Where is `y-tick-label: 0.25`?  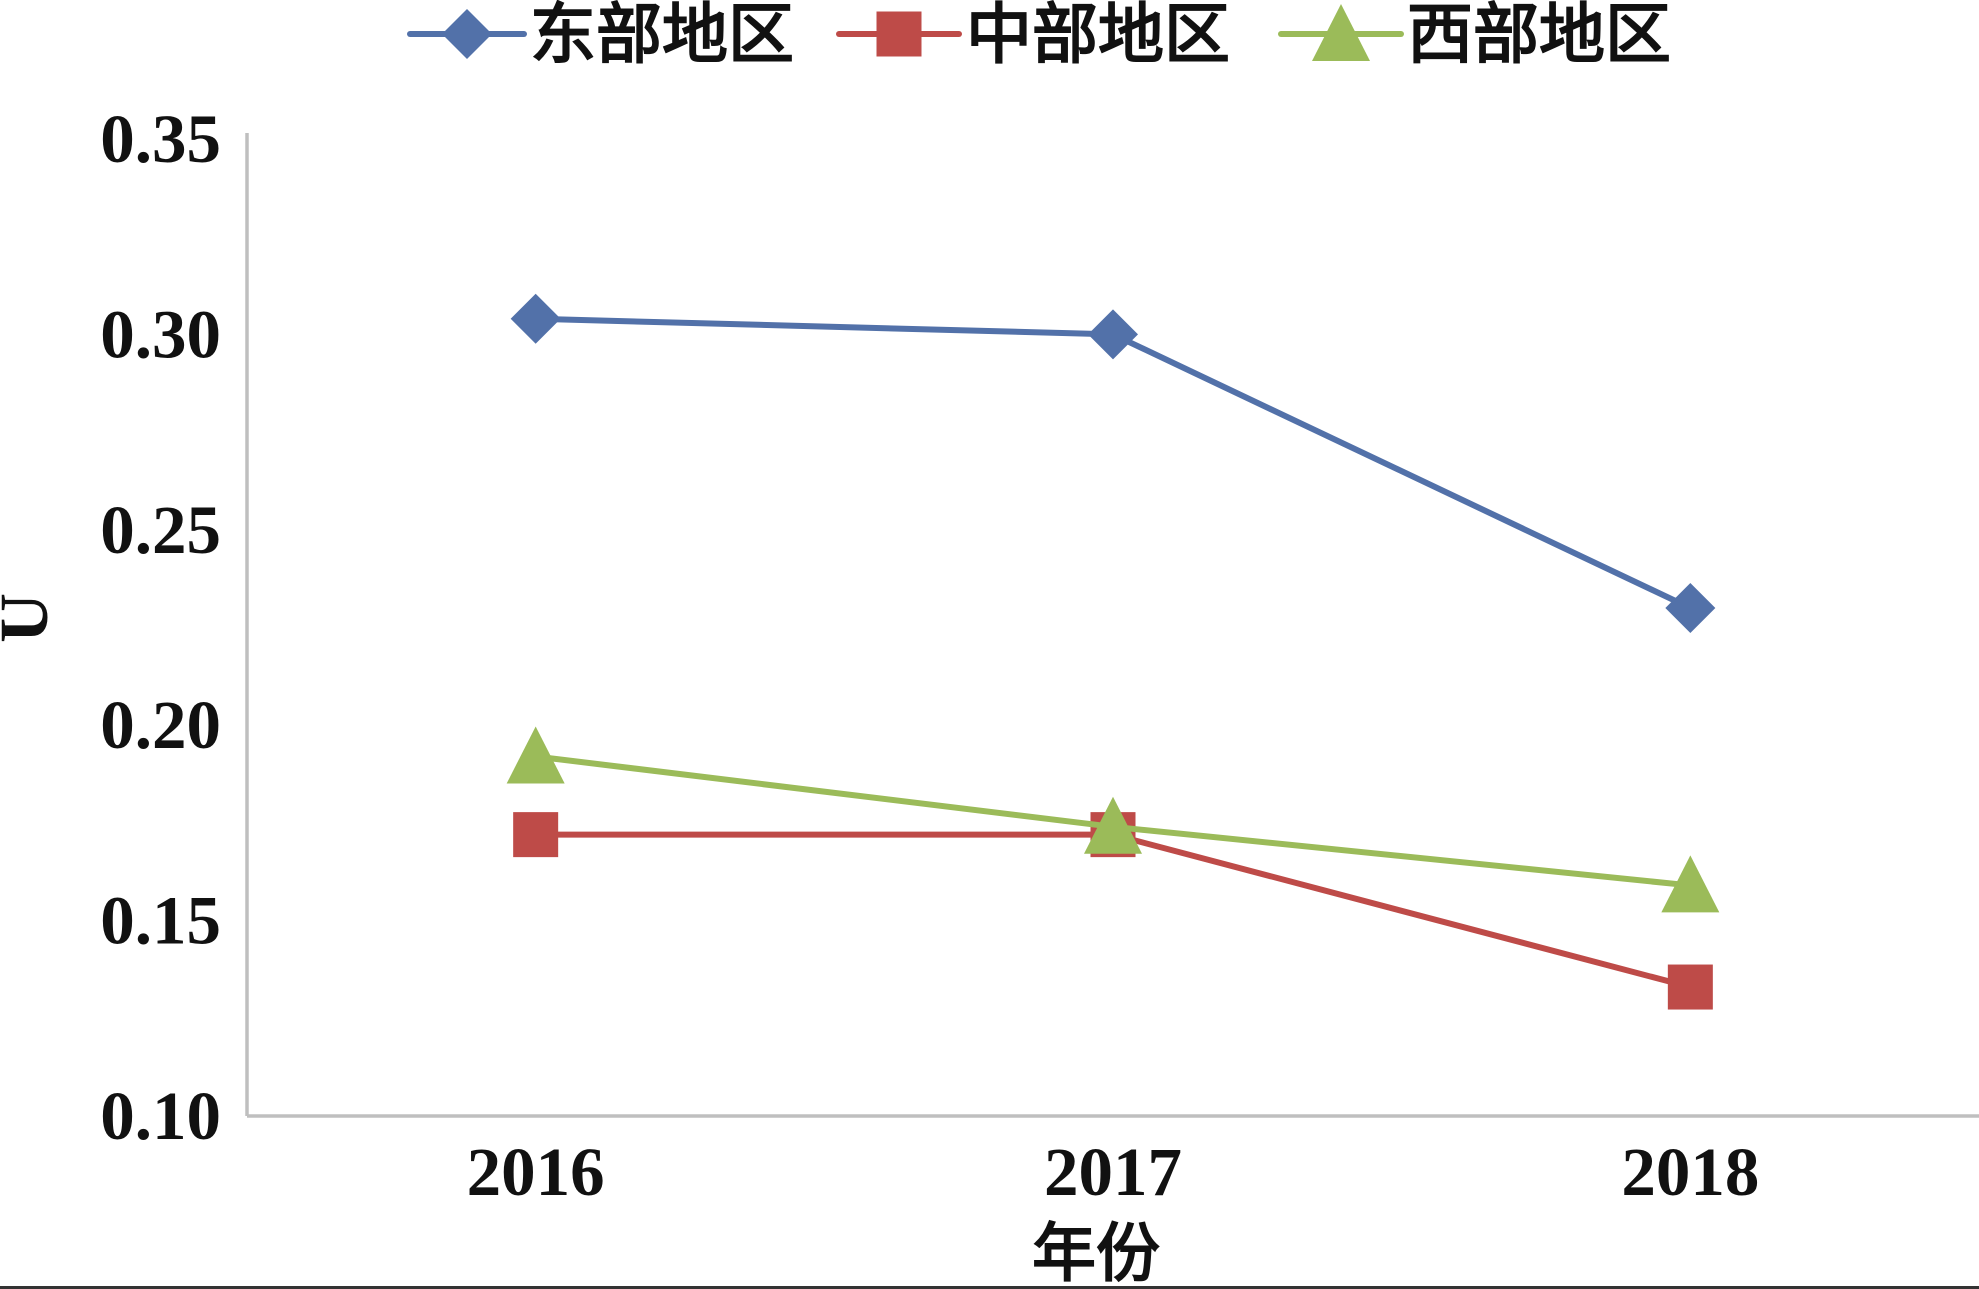
y-tick-label: 0.25 is located at coordinates (160, 530).